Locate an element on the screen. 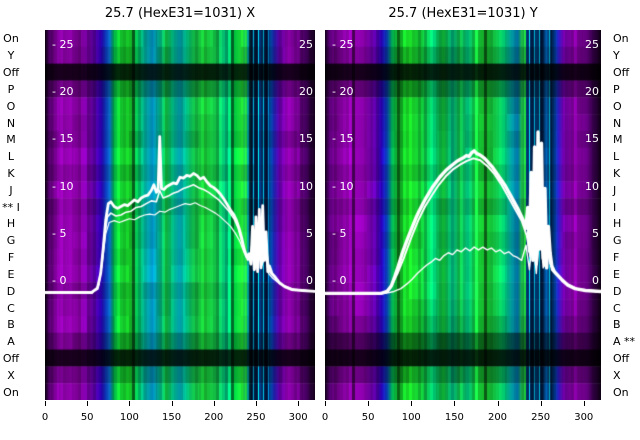 The height and width of the screenshot is (440, 640). row-label-left: P is located at coordinates (11, 89).